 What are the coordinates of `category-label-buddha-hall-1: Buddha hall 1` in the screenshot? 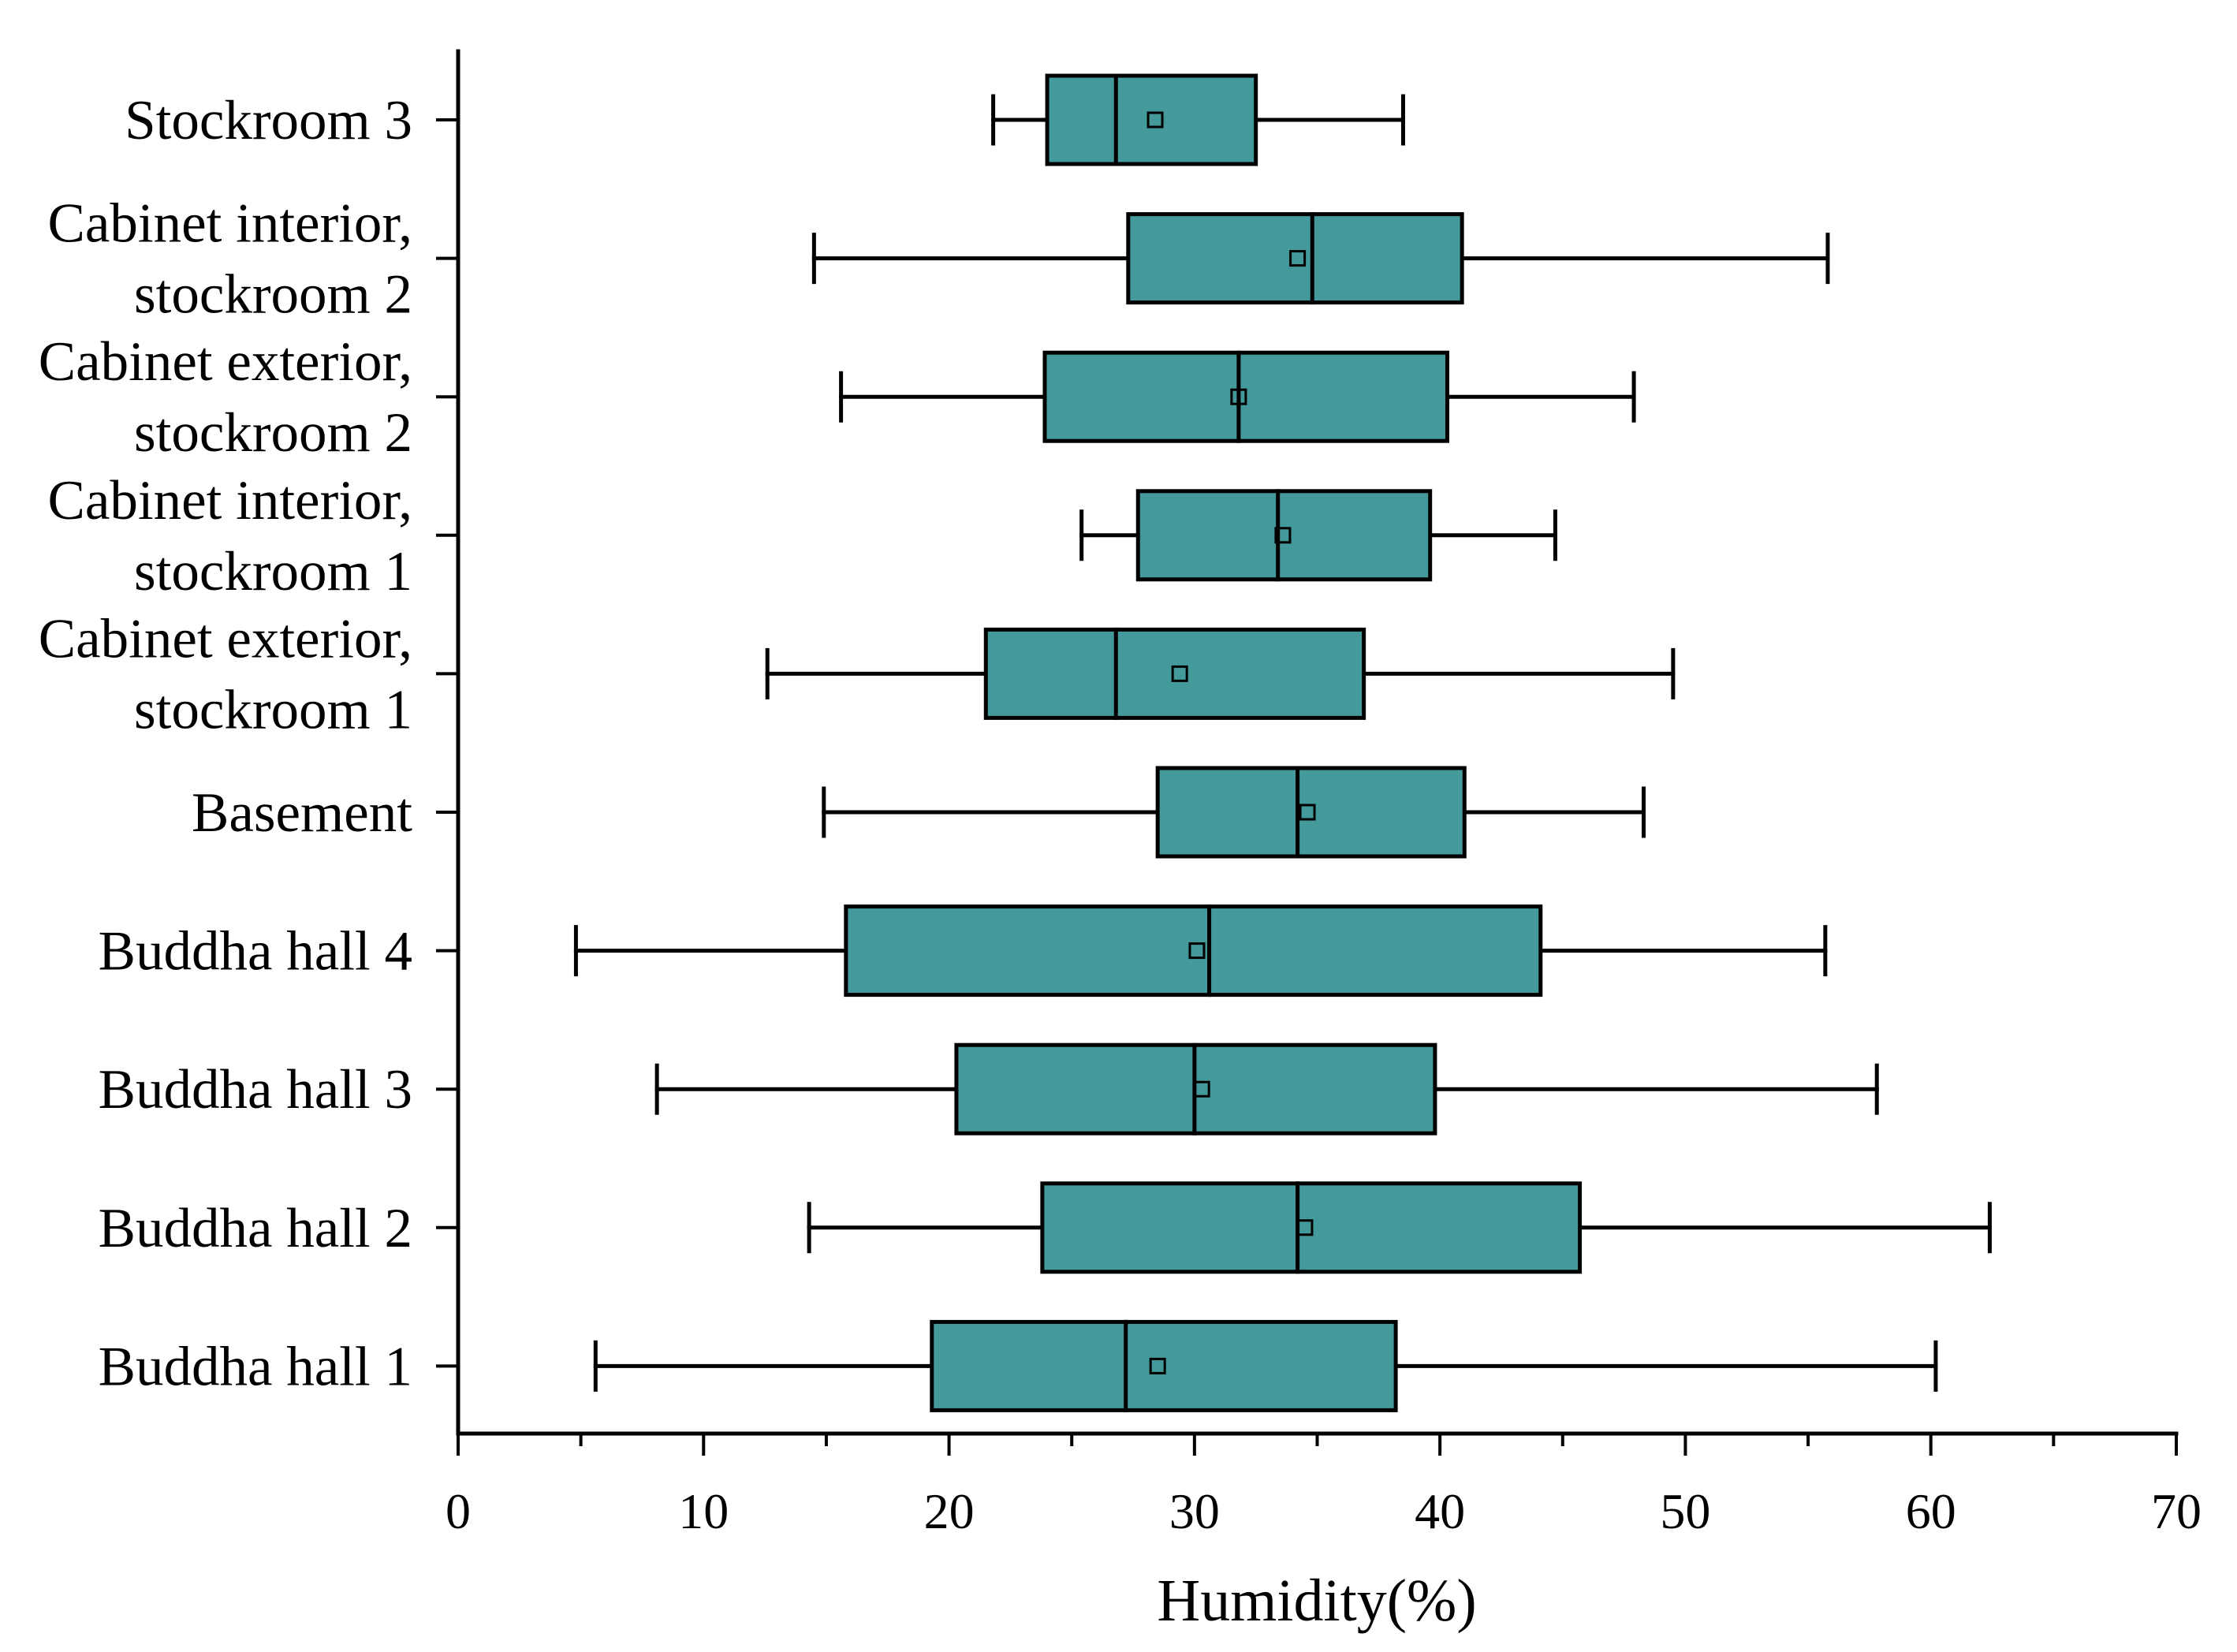 It's located at (255, 1367).